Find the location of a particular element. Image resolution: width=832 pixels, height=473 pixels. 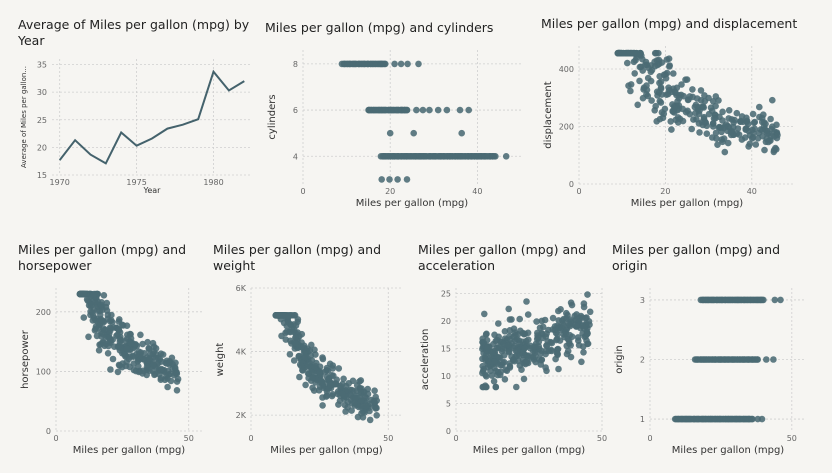

mpg-acceleration-xtick-label: 50 is located at coordinates (602, 438).